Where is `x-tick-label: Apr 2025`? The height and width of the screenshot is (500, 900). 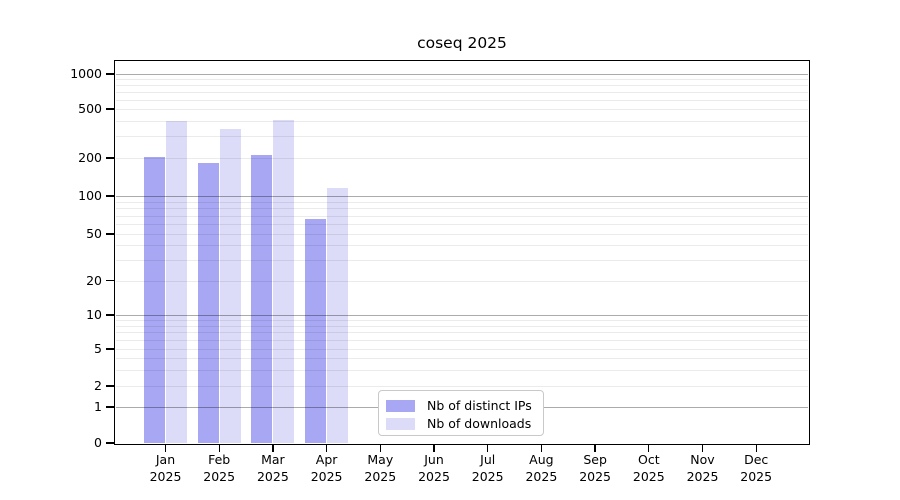
x-tick-label: Apr 2025 is located at coordinates (327, 468).